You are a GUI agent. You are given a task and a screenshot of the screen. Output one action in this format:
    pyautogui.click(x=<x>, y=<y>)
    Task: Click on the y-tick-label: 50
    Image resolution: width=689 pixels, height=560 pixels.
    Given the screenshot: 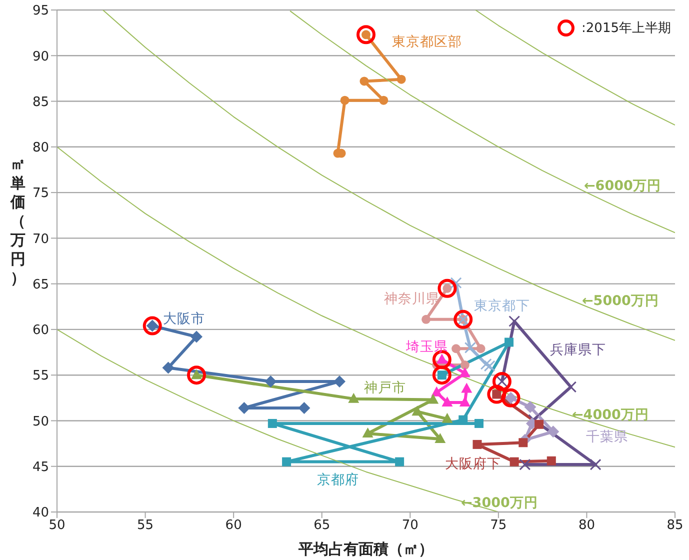 What is the action you would take?
    pyautogui.click(x=40, y=422)
    